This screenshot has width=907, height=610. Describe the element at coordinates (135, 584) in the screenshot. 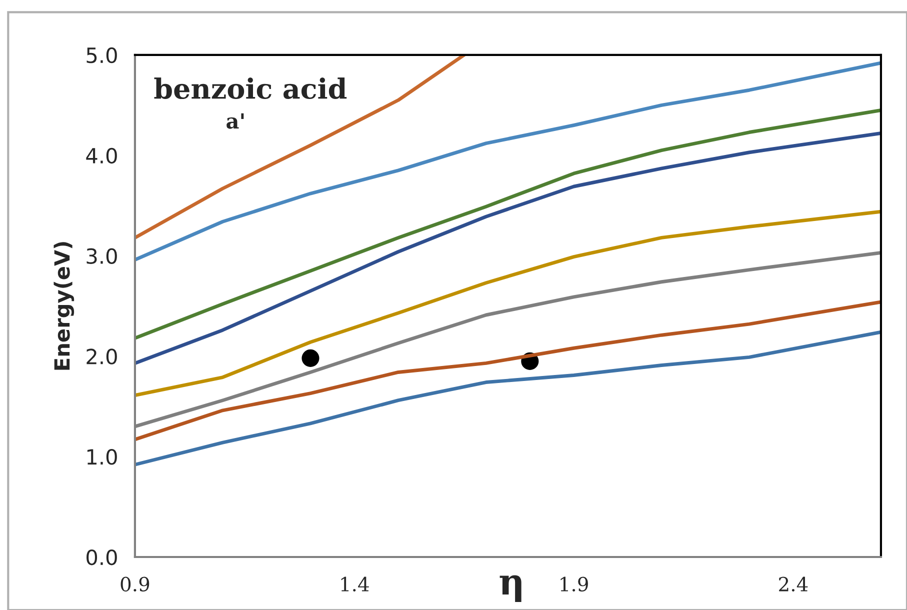

I see `x-tick-label: 0.9` at that location.